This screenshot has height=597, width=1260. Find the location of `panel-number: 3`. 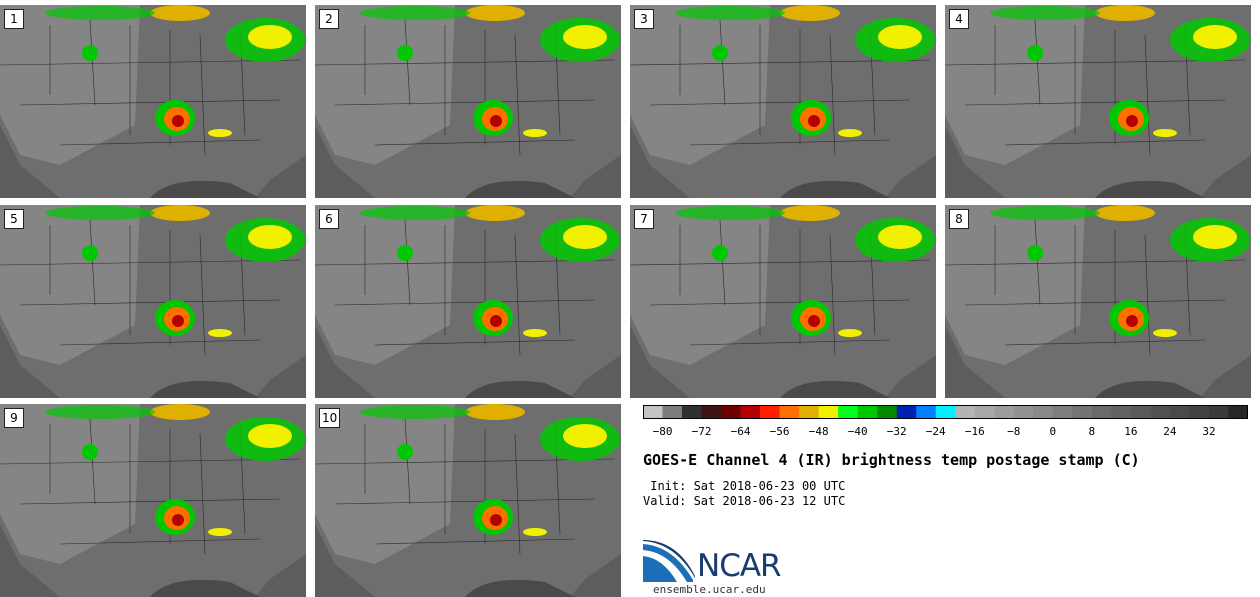

panel-number: 3 is located at coordinates (644, 19).